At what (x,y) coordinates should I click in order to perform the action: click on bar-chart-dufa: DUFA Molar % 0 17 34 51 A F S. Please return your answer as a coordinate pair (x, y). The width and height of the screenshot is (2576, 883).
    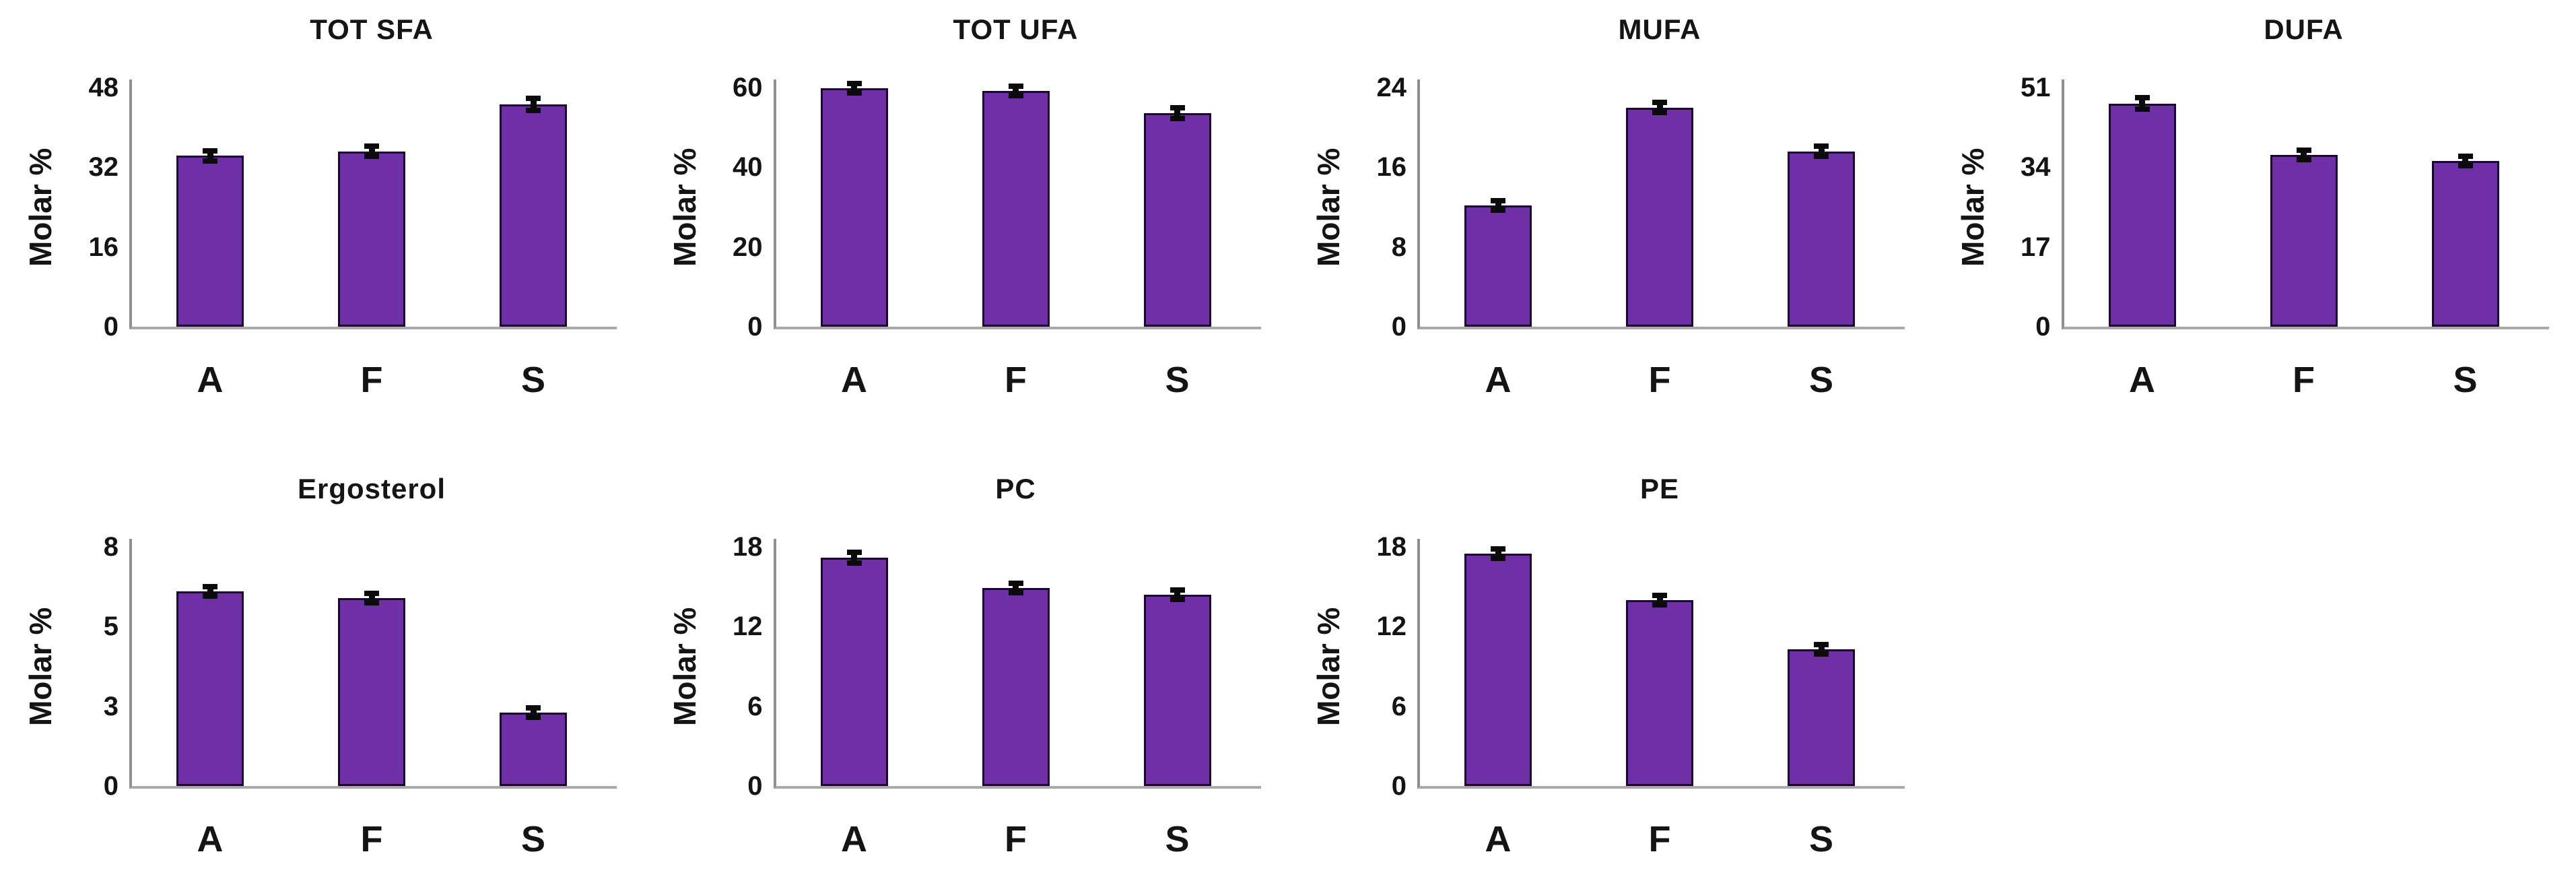
    Looking at the image, I should click on (2254, 219).